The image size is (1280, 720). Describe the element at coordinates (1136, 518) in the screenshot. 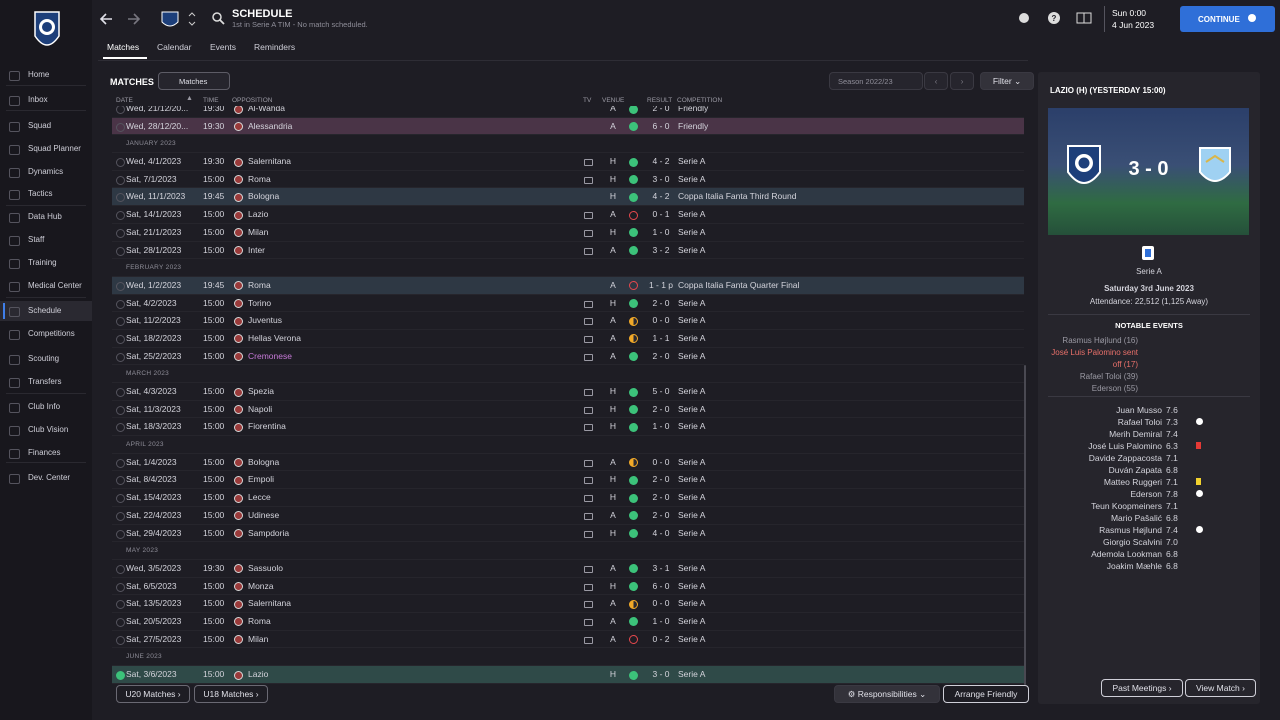

I see `player-name: Mario Pašalić` at that location.